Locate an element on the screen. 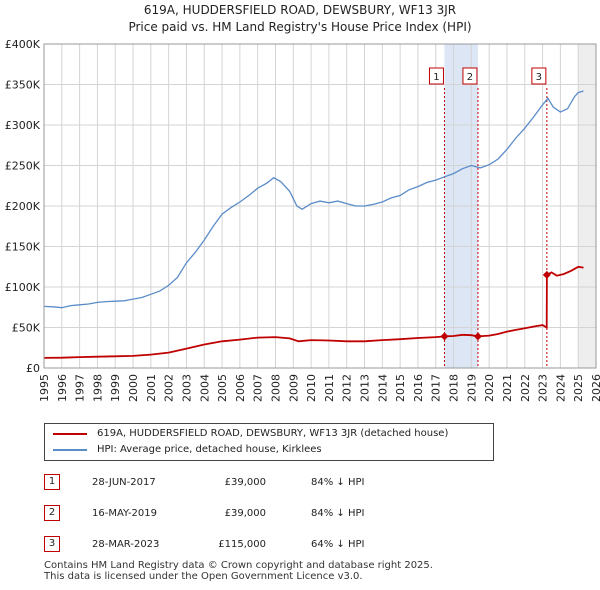 This screenshot has width=600, height=590. legend-price-swatch is located at coordinates (70, 434).